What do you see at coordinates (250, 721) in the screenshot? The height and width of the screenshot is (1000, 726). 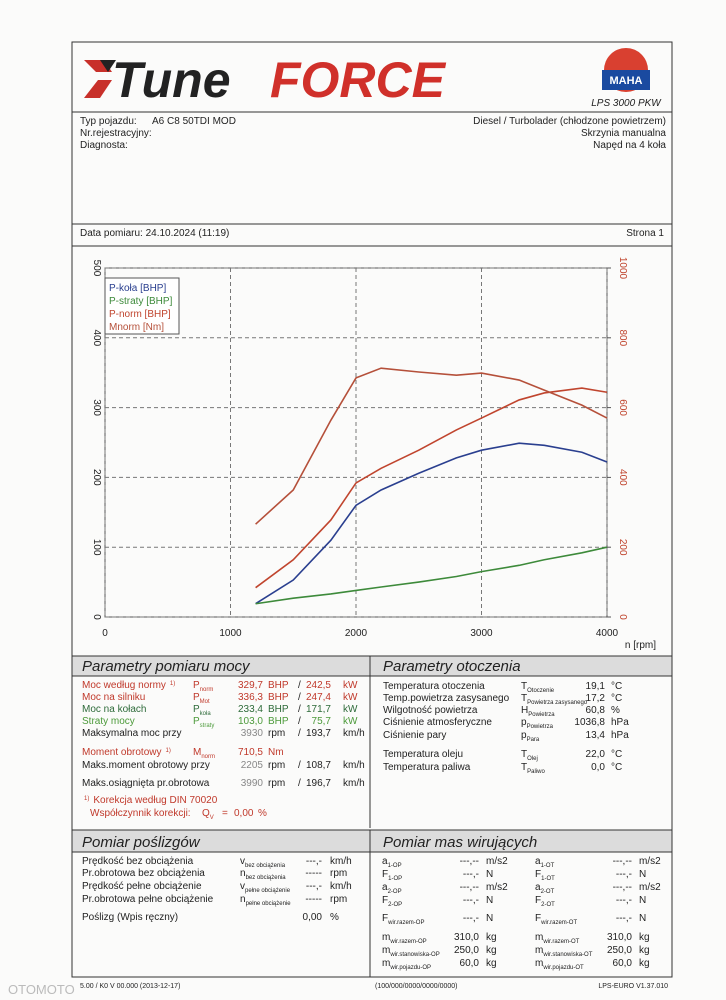 I see `param-value: 103,0` at bounding box center [250, 721].